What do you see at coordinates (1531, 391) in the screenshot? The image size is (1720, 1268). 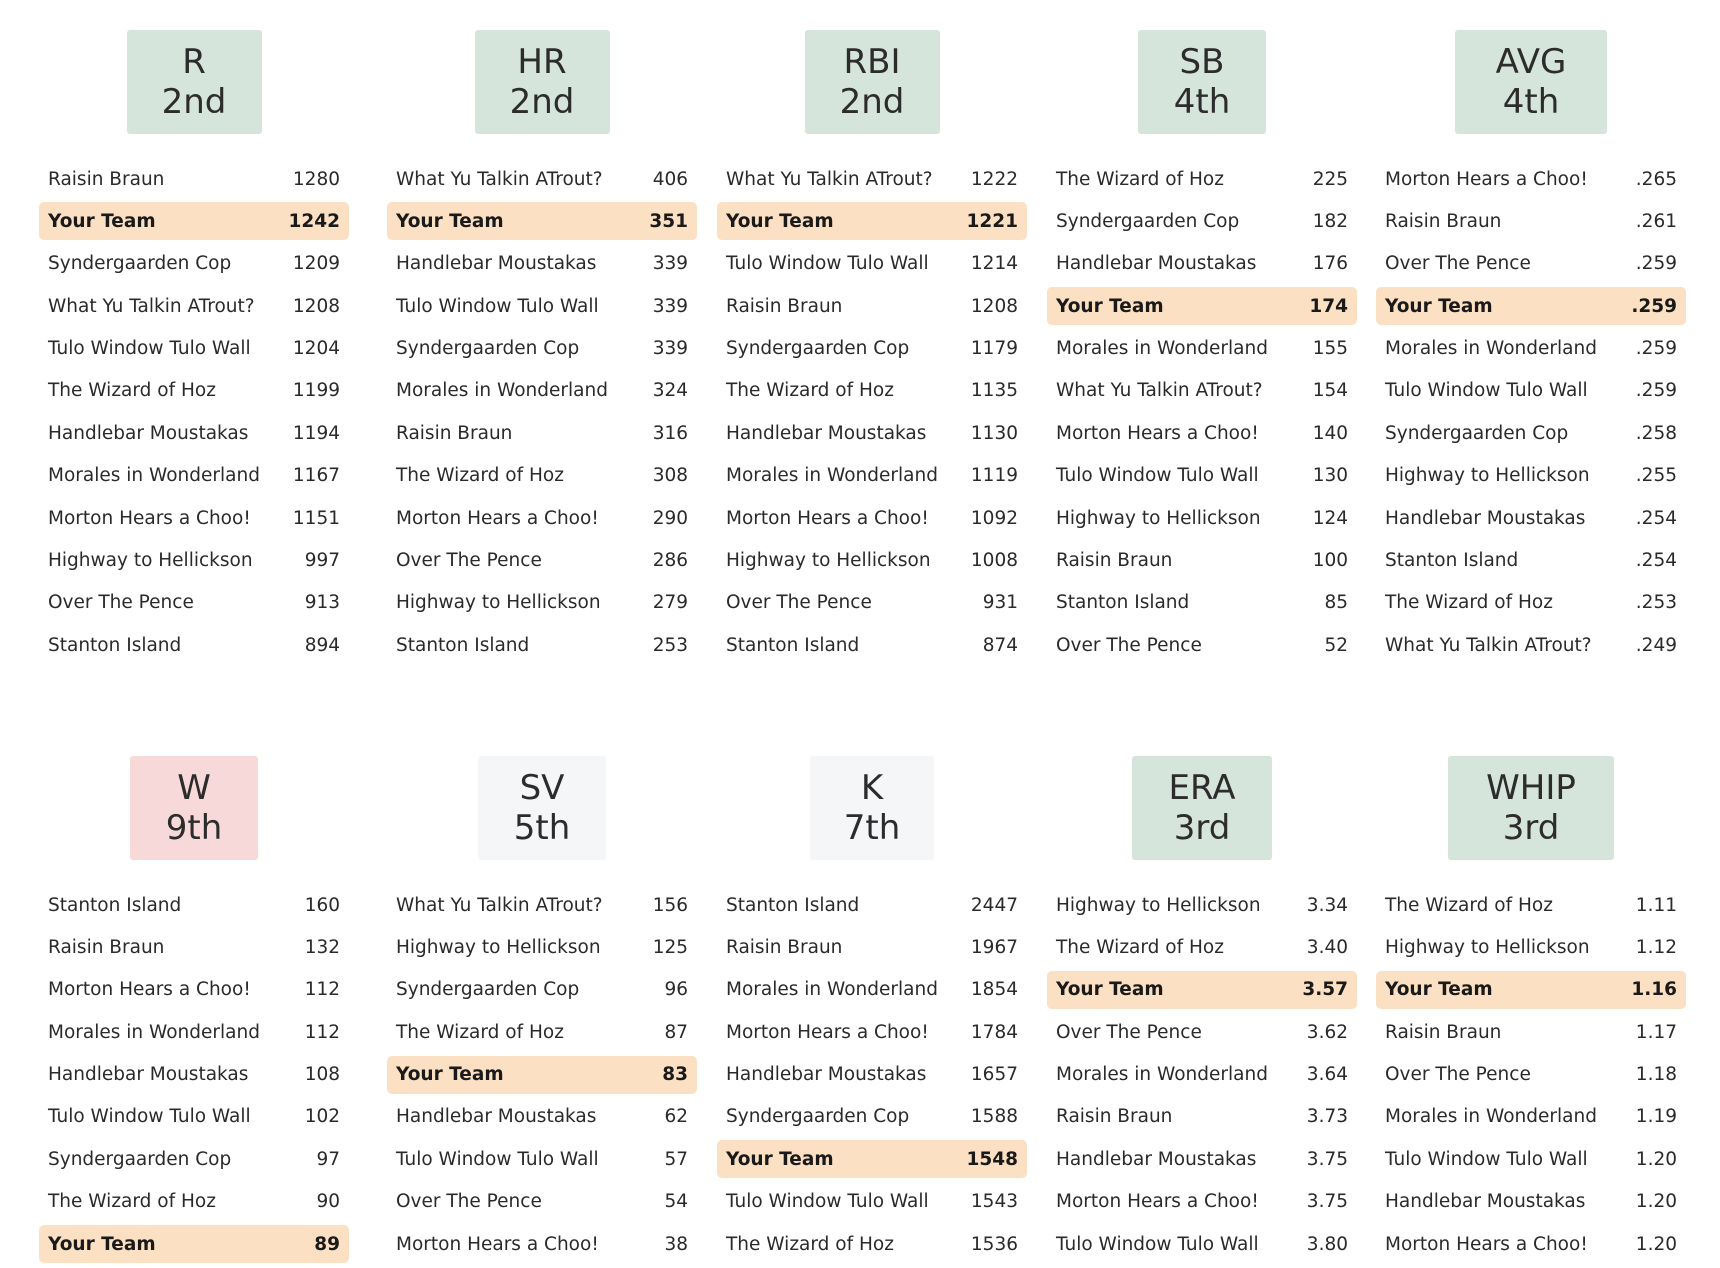 I see `team-row: Tulo Window Tulo Wall .259` at bounding box center [1531, 391].